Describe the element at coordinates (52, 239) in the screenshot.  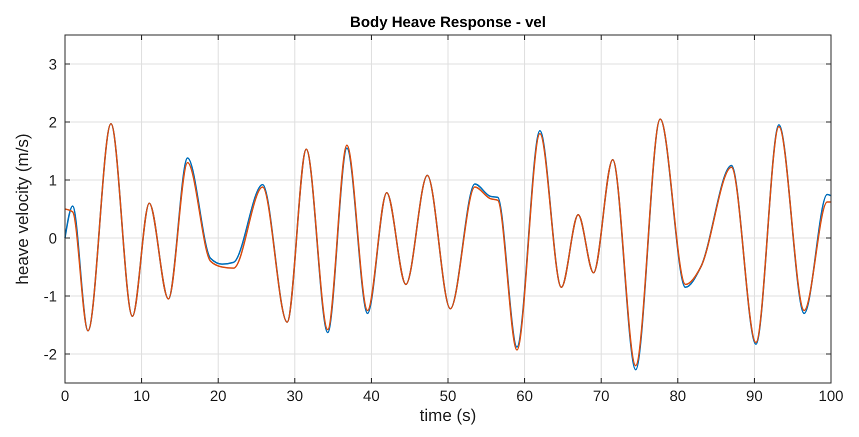
I see `y-tick-label: 0` at that location.